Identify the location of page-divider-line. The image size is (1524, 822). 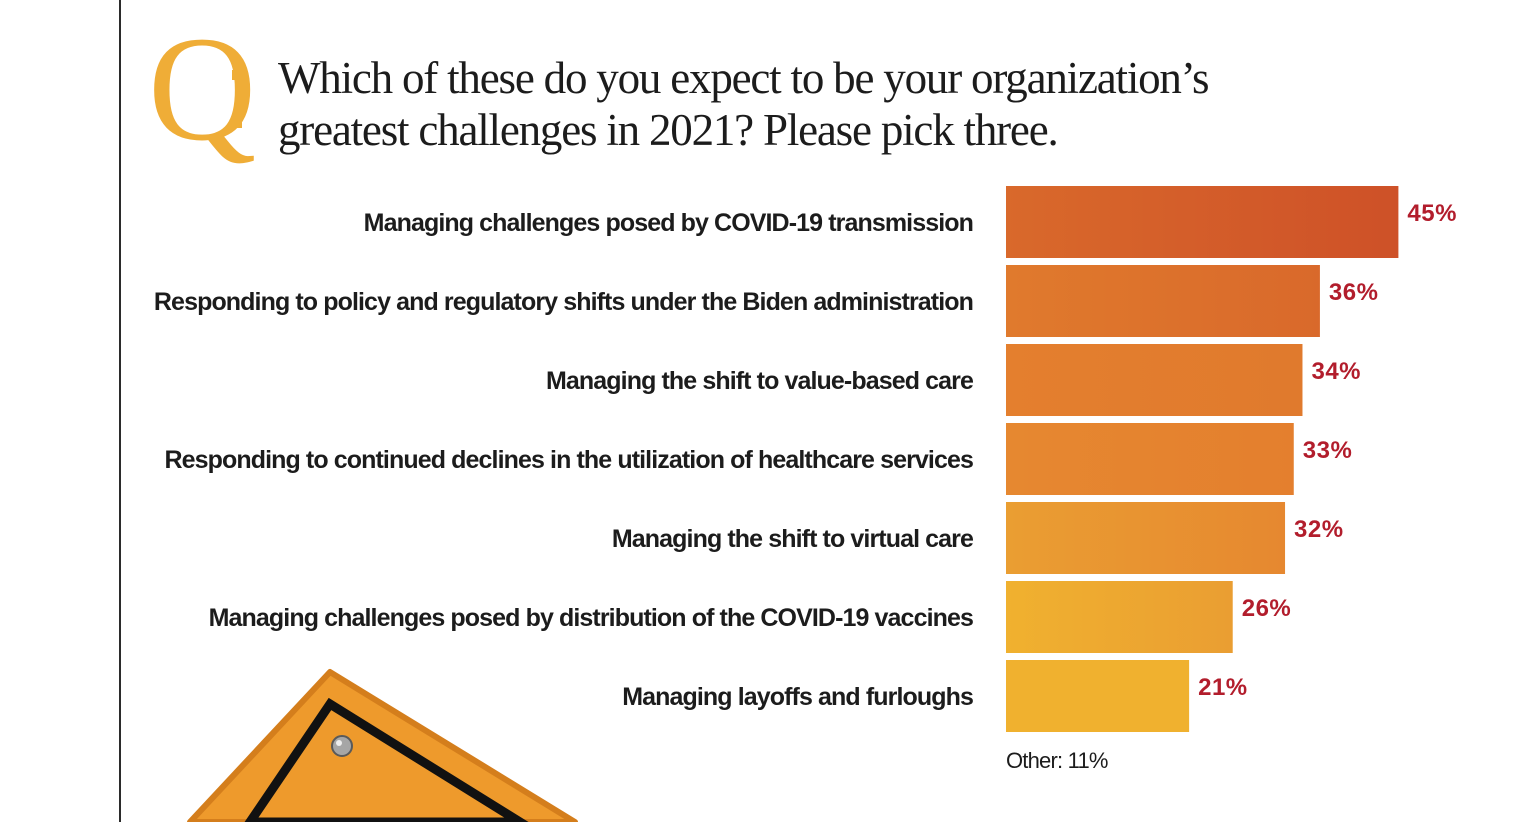
(120, 411).